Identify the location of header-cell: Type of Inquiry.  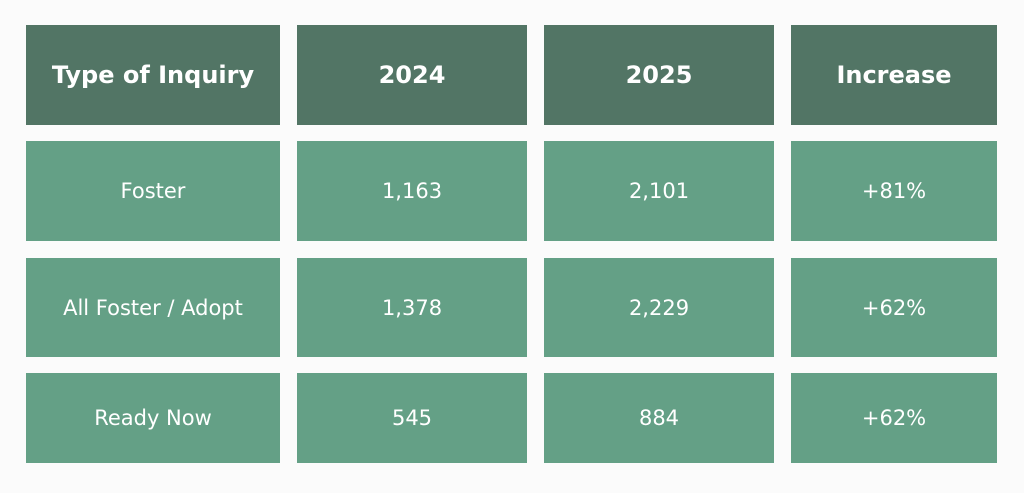
(153, 75).